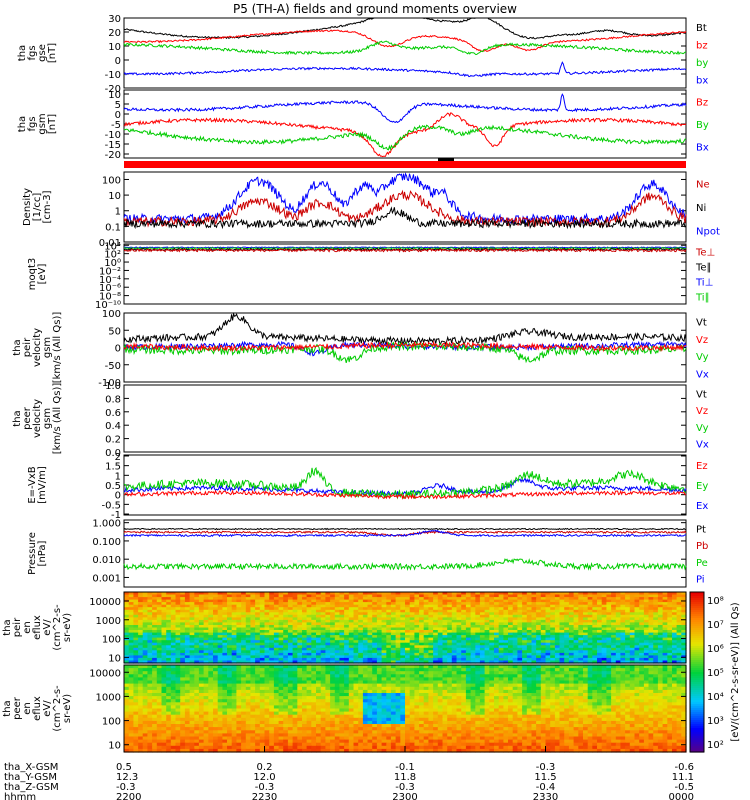 This screenshot has width=750, height=800. I want to click on legend-entry: Ey, so click(702, 486).